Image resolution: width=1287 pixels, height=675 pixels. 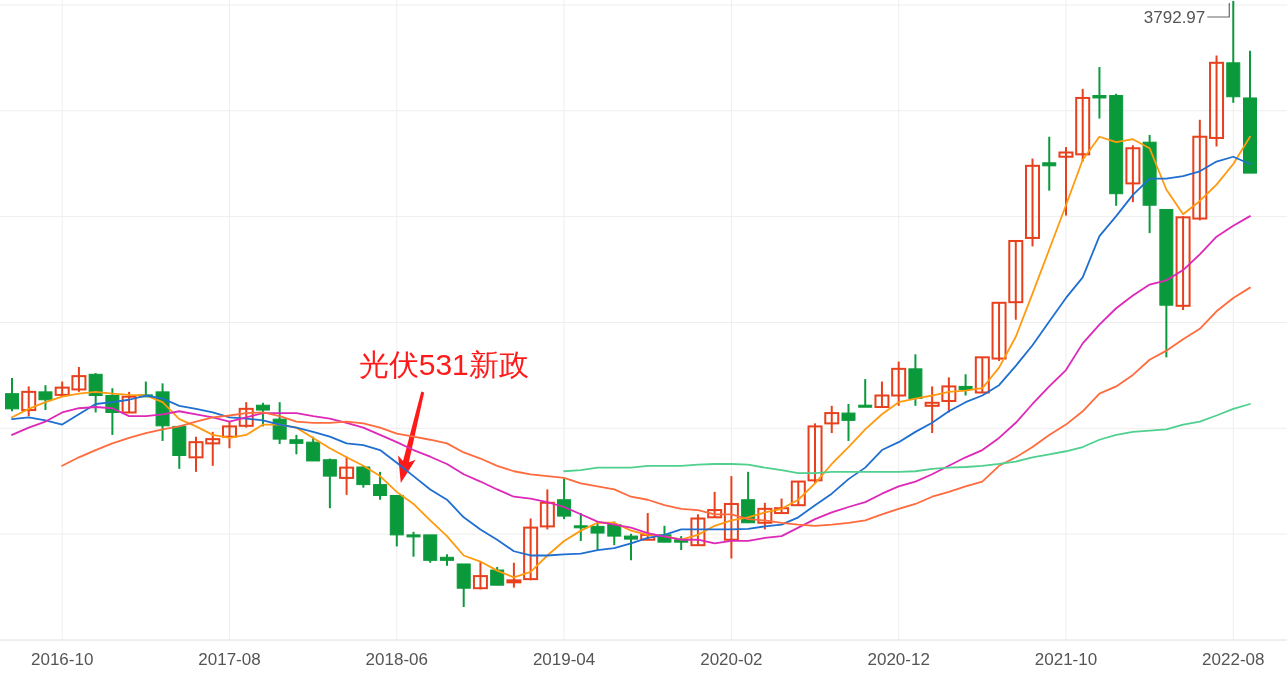 I want to click on x-tick-label: 2019-04, so click(x=564, y=659).